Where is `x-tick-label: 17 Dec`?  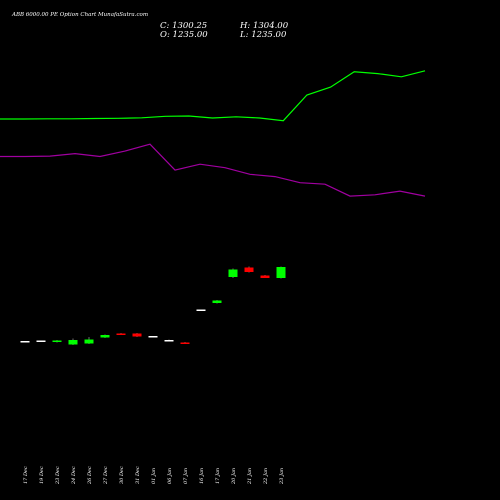
x-tick-label: 17 Dec is located at coordinates (26, 475).